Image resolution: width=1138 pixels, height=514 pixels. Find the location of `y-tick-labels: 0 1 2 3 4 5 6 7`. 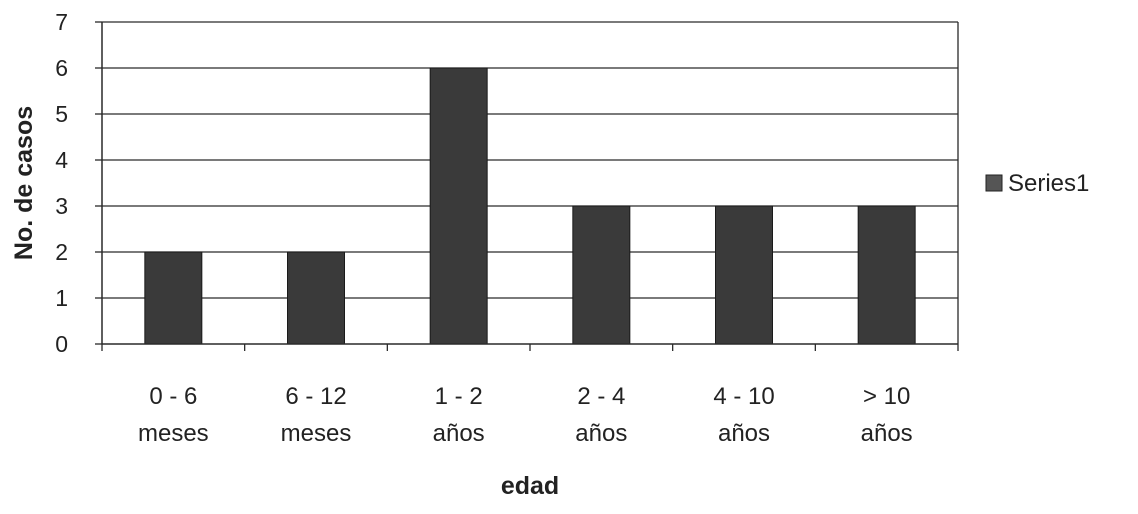

y-tick-labels: 0 1 2 3 4 5 6 7 is located at coordinates (61, 183).